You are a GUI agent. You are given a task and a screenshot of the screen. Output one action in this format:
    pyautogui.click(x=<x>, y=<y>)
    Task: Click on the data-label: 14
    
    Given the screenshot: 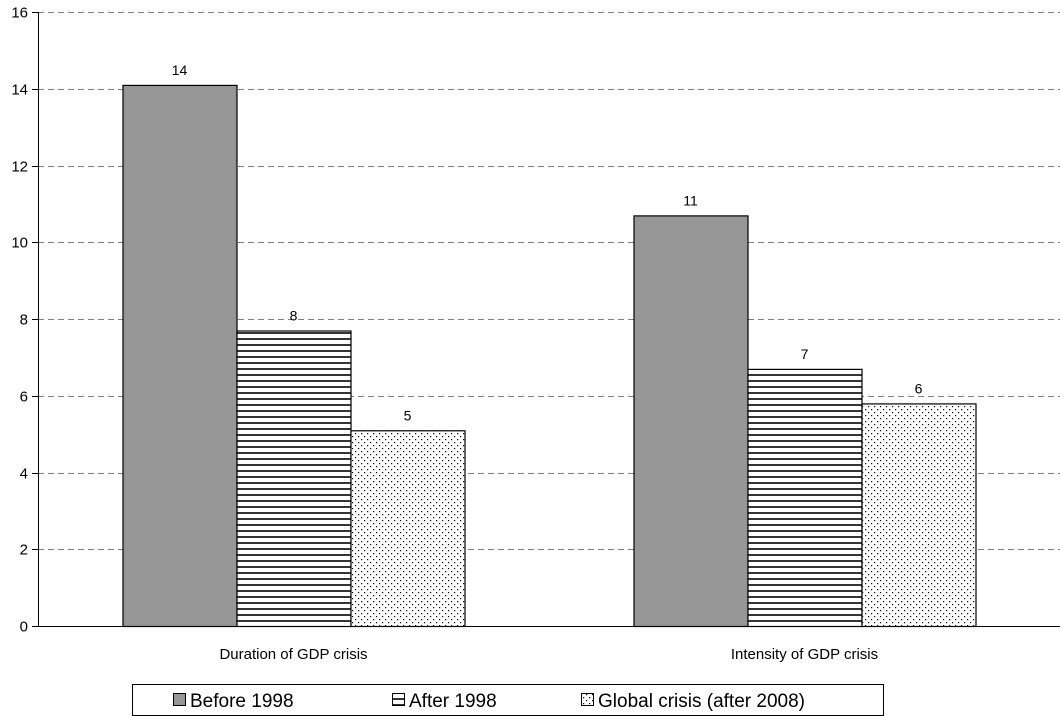 What is the action you would take?
    pyautogui.click(x=180, y=70)
    